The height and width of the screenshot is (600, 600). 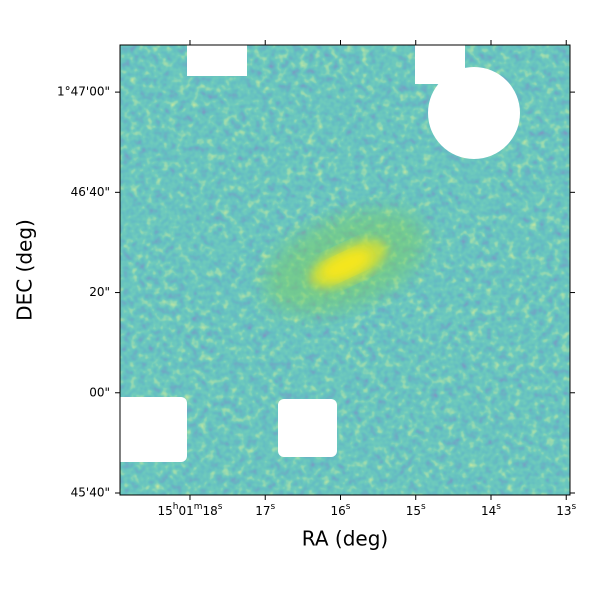 I want to click on y-tick-label: 1°47'00", so click(x=83, y=92).